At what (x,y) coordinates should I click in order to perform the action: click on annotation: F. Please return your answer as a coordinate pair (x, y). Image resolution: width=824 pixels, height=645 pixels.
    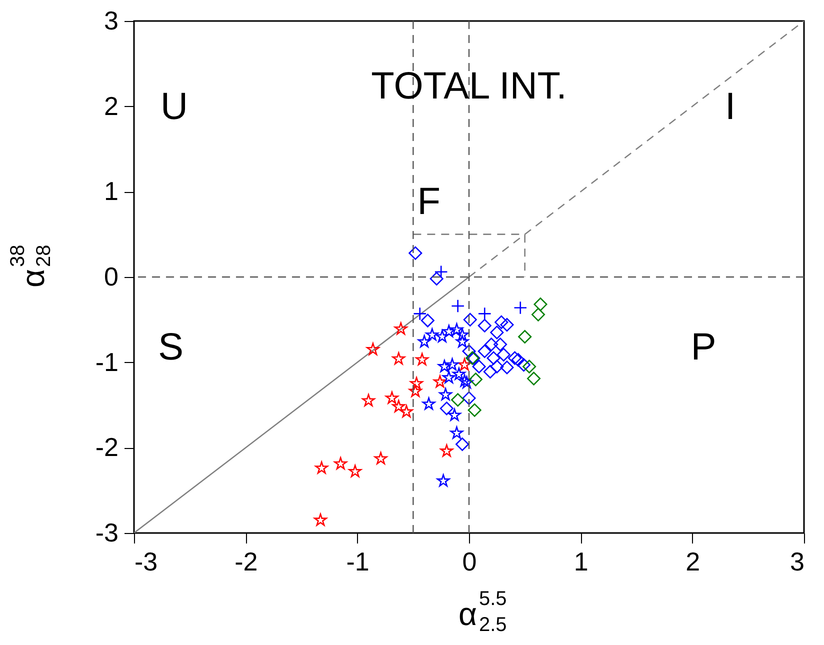
    Looking at the image, I should click on (428, 201).